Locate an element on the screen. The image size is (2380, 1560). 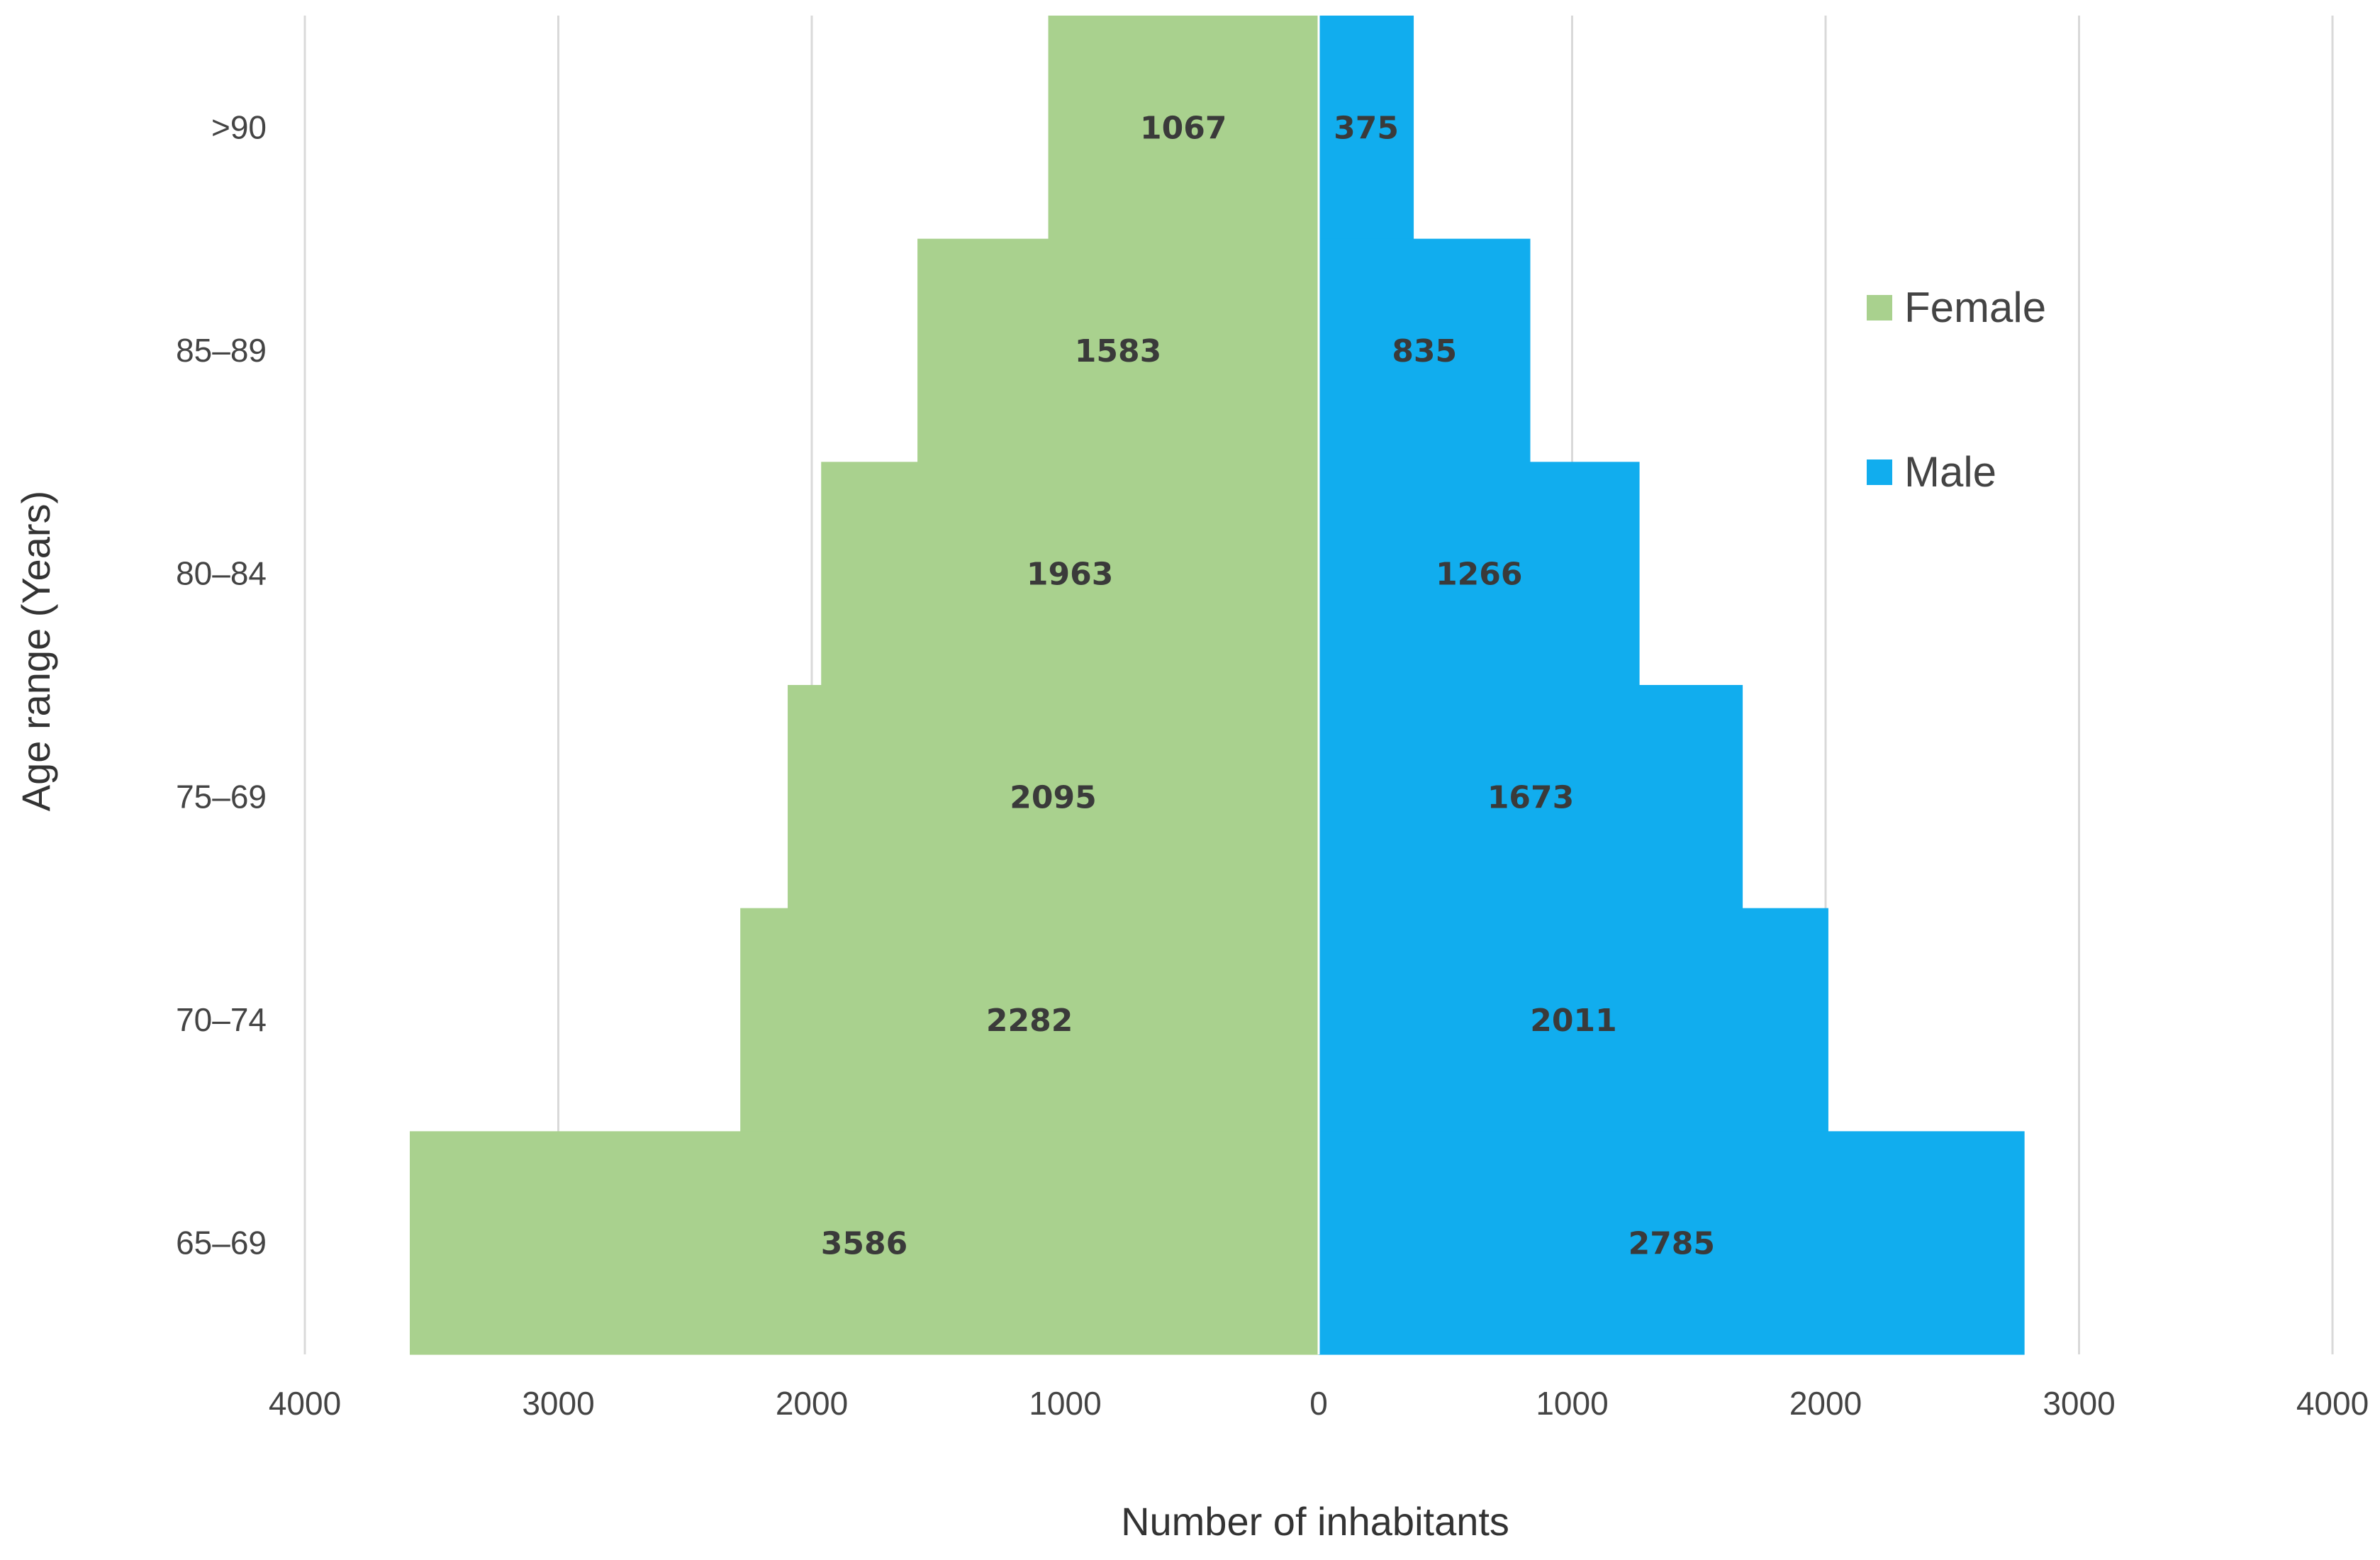
y-category-label: 85–89 is located at coordinates (221, 350).